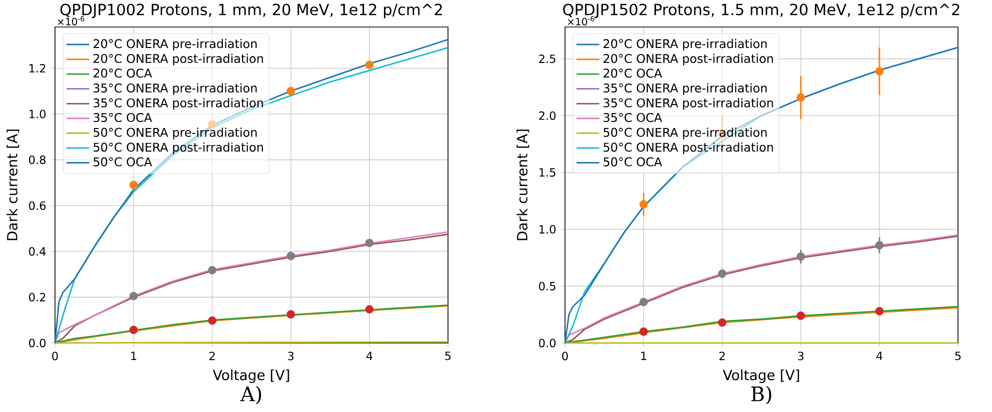 The image size is (992, 412). Describe the element at coordinates (547, 286) in the screenshot. I see `y-tick-label: 0.5` at that location.